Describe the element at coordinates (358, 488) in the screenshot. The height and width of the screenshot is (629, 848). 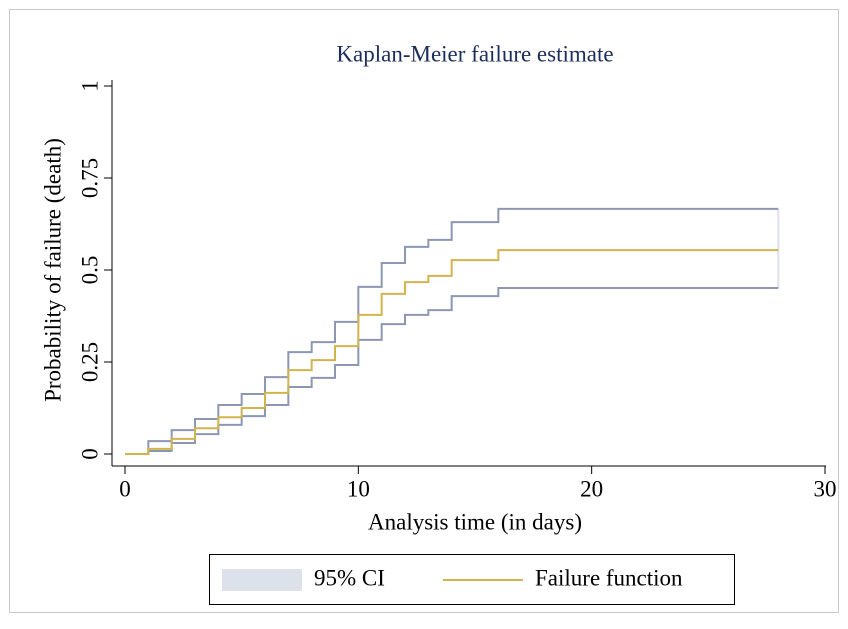
I see `x-tick-label: 10` at that location.